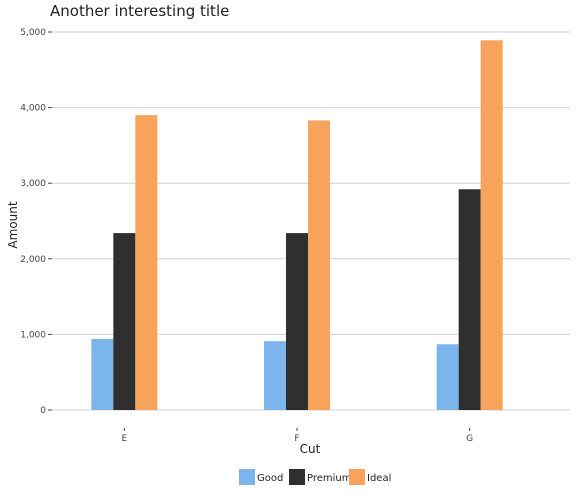 The height and width of the screenshot is (504, 576). What do you see at coordinates (139, 11) in the screenshot?
I see `chart-title: Another interesting title` at bounding box center [139, 11].